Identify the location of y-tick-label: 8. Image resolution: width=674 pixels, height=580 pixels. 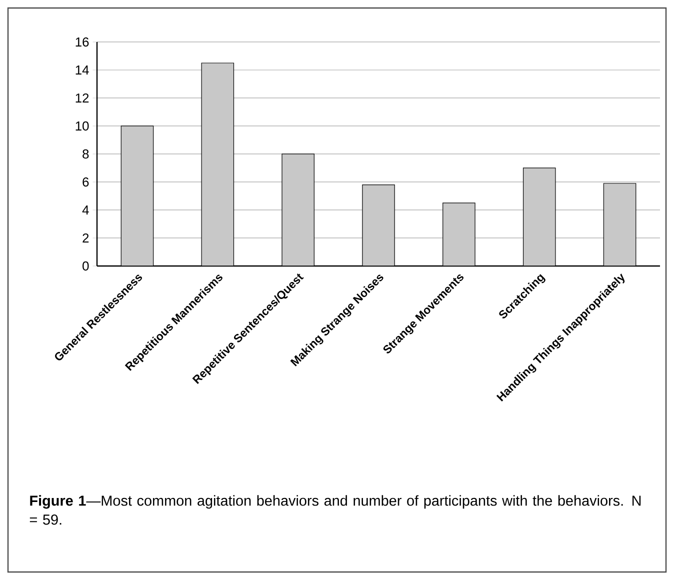
(85, 154).